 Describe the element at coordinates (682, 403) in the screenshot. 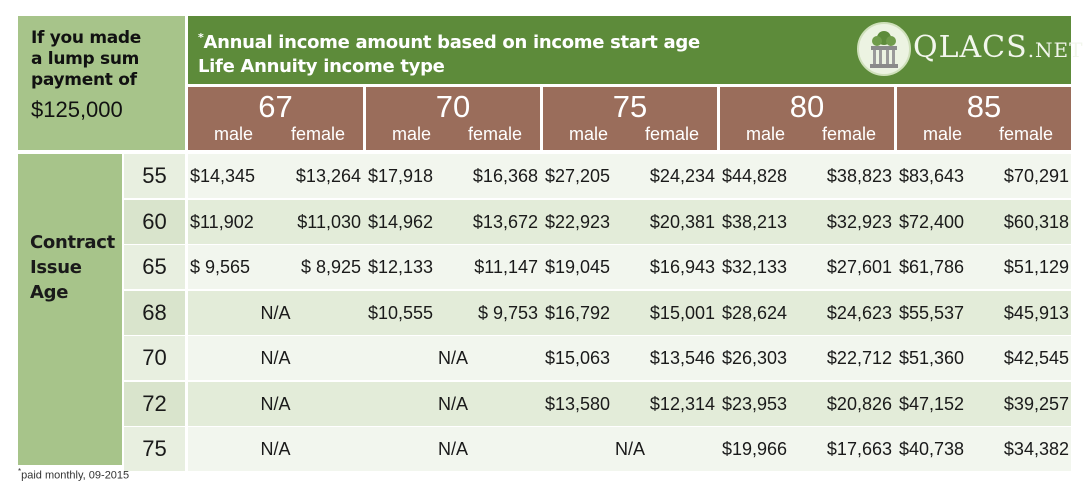

I see `female-income-cell: $12,314` at that location.